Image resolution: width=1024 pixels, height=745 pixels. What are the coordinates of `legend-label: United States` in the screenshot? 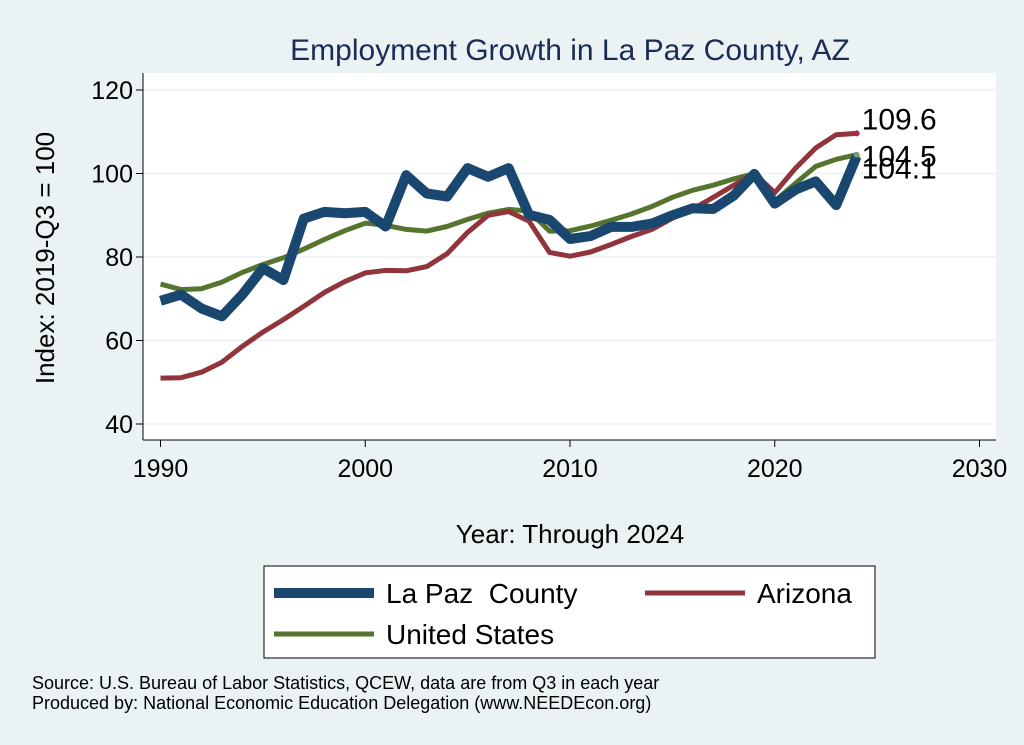 It's located at (470, 634).